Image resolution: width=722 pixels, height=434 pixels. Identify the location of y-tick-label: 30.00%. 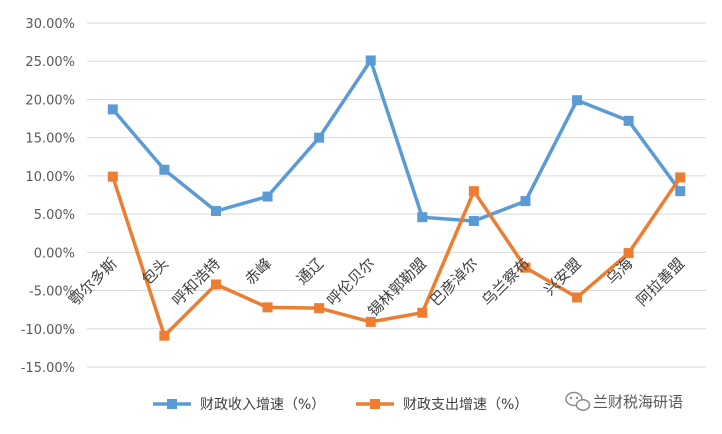
(50, 24).